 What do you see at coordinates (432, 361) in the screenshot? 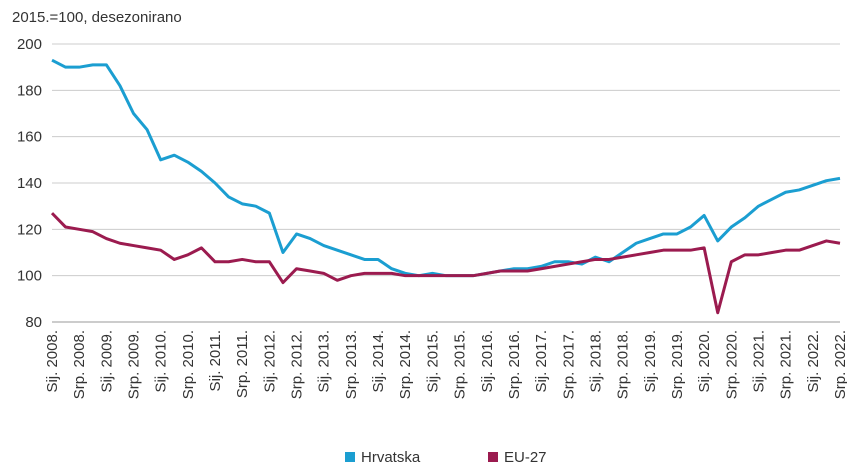
I see `x-tick-label: Sij. 2015.` at bounding box center [432, 361].